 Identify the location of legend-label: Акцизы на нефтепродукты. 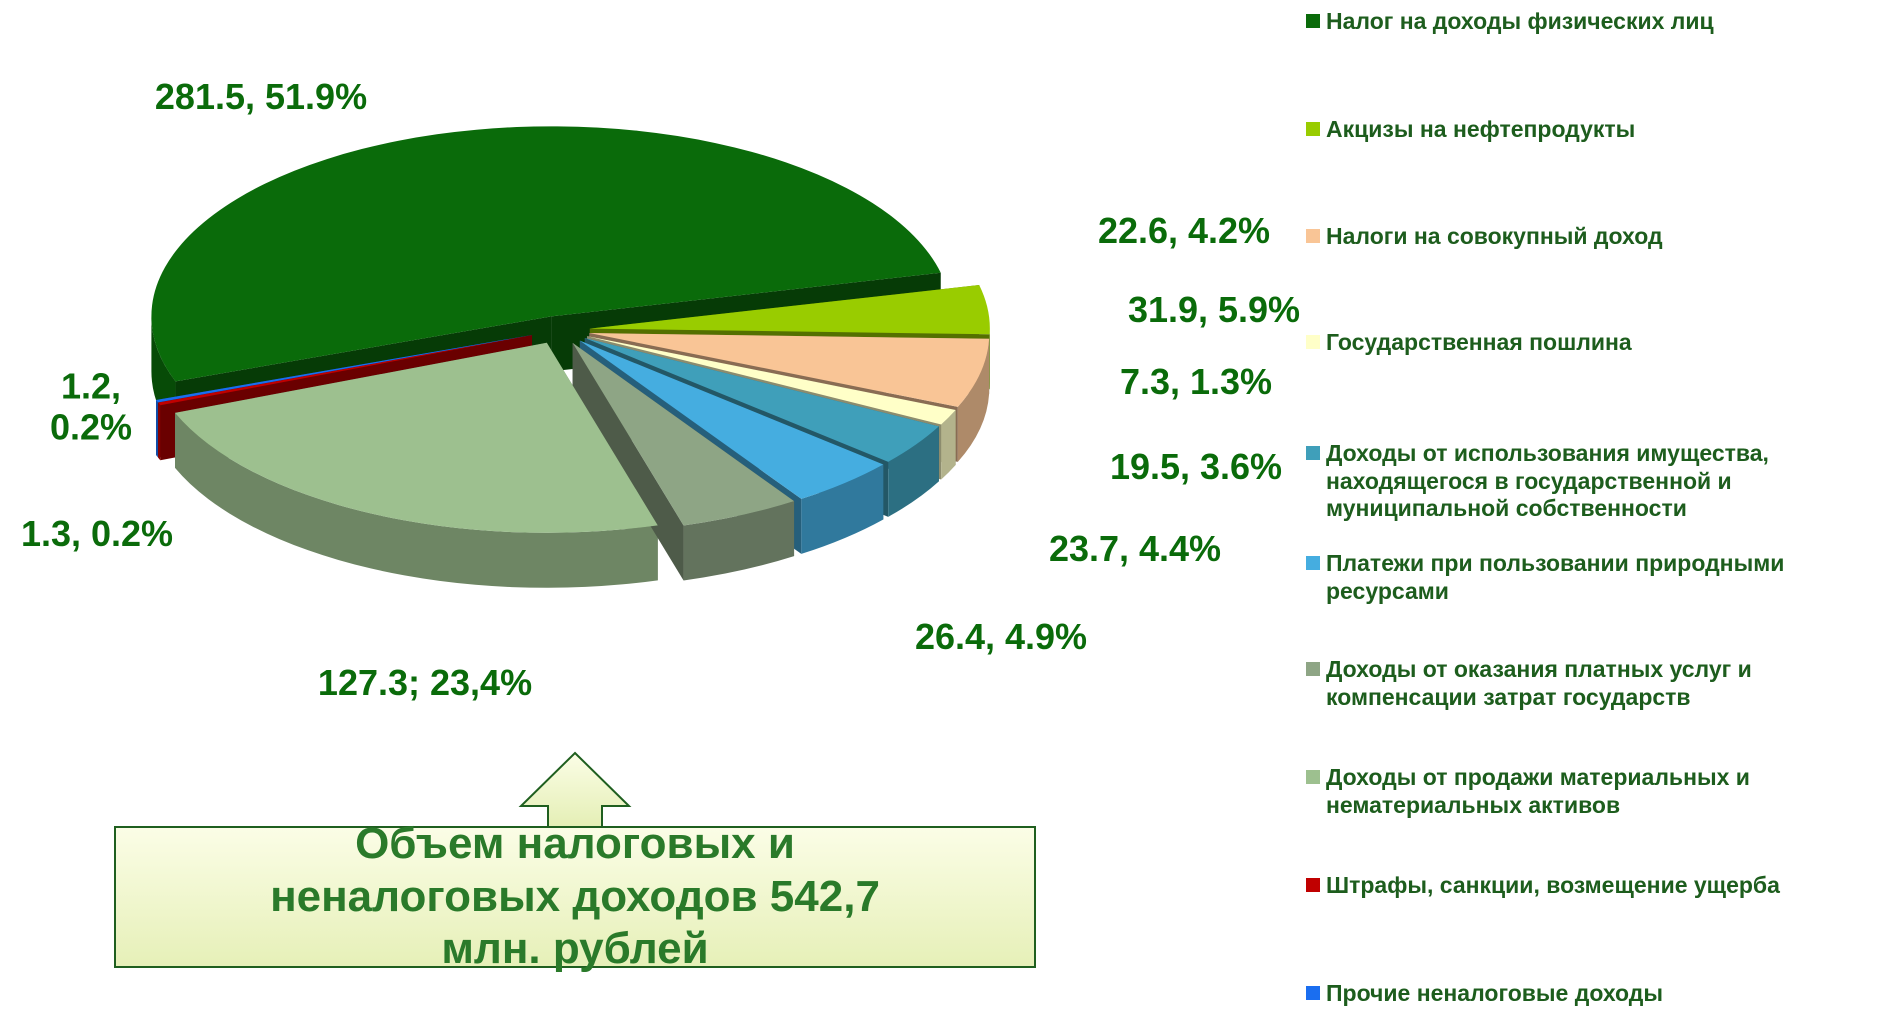
(1481, 129).